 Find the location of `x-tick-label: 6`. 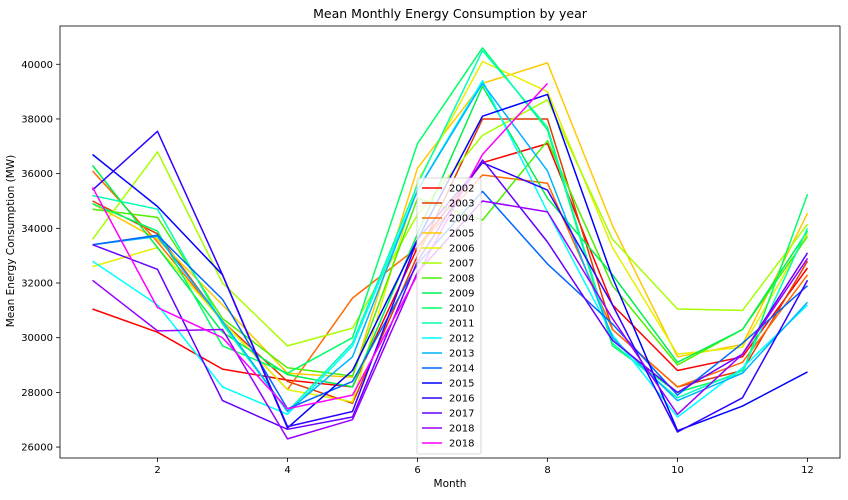

x-tick-label: 6 is located at coordinates (417, 470).